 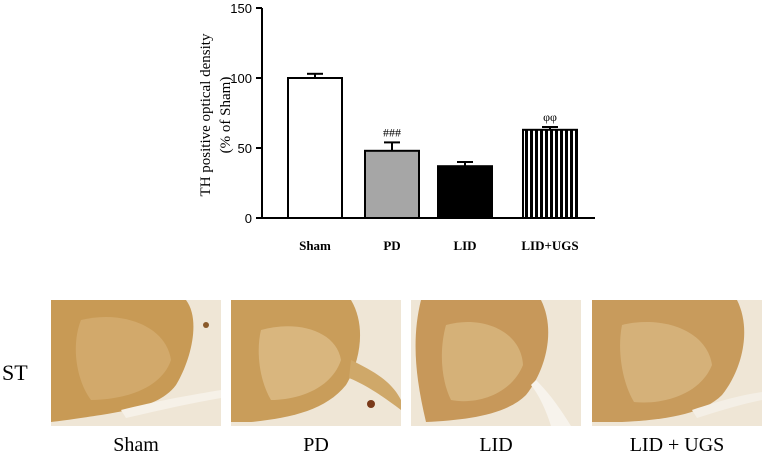 What do you see at coordinates (136, 363) in the screenshot?
I see `micrograph-sham` at bounding box center [136, 363].